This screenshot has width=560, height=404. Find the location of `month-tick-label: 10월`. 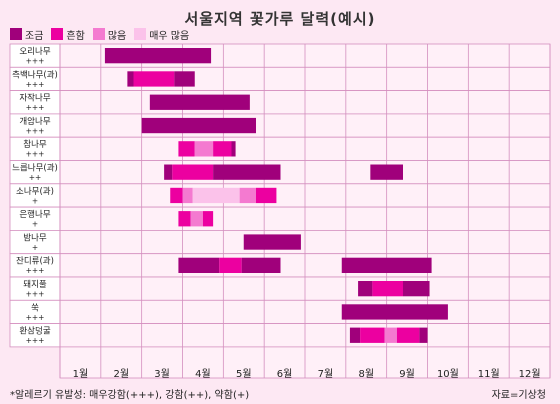

month-tick-label: 10월 is located at coordinates (448, 374).